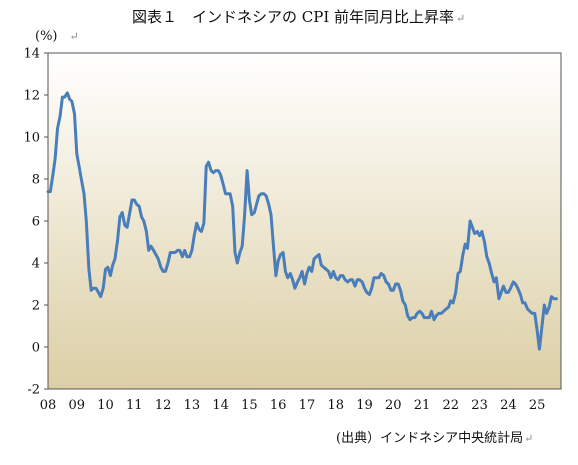 The height and width of the screenshot is (465, 578). What do you see at coordinates (335, 405) in the screenshot?
I see `x-tick-label: 18` at bounding box center [335, 405].